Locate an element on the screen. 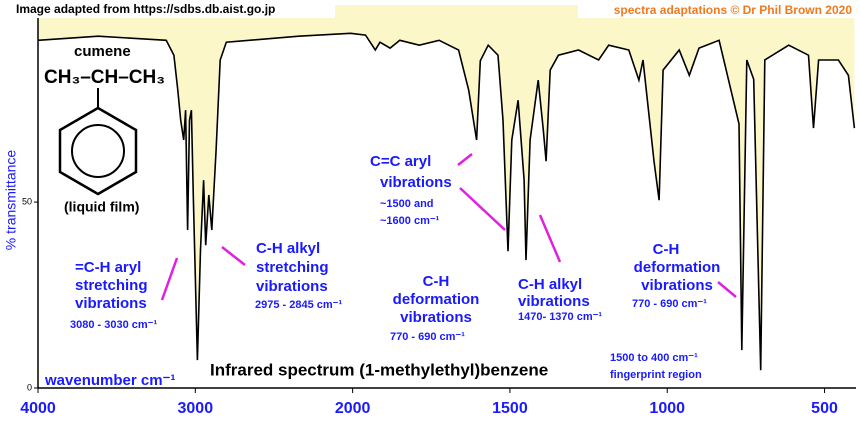  y-tick-label: 0 is located at coordinates (29, 387).